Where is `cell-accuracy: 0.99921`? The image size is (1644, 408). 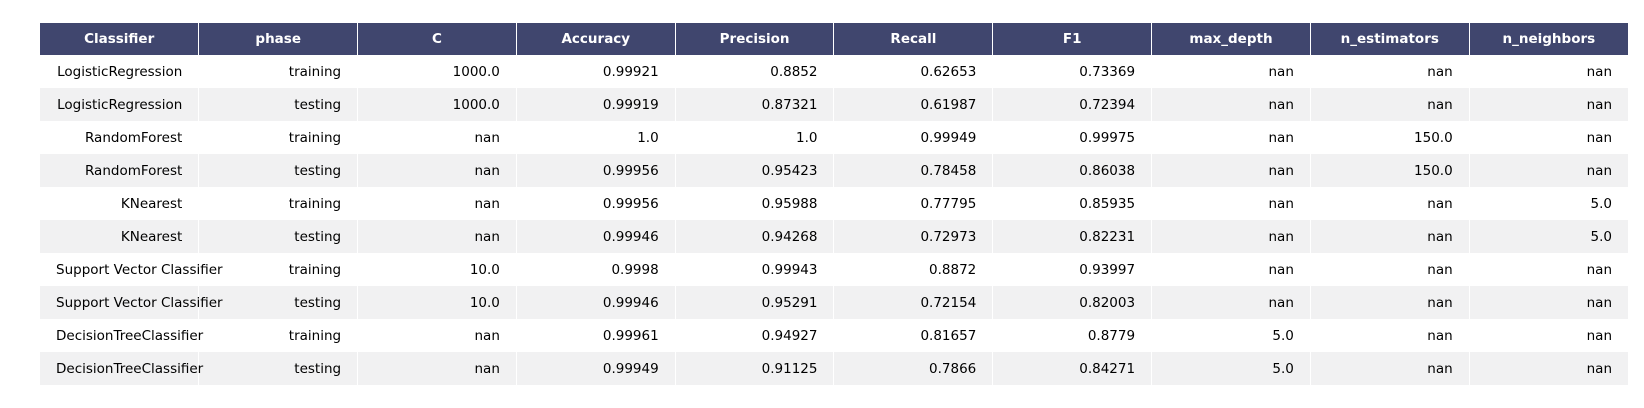
cell-accuracy: 0.99921 is located at coordinates (596, 71).